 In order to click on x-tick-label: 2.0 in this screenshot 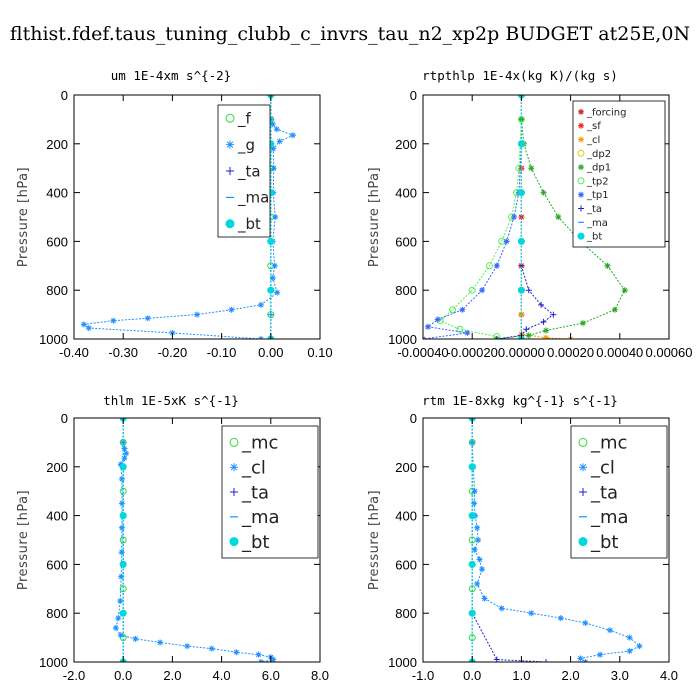, I will do `click(571, 675)`.